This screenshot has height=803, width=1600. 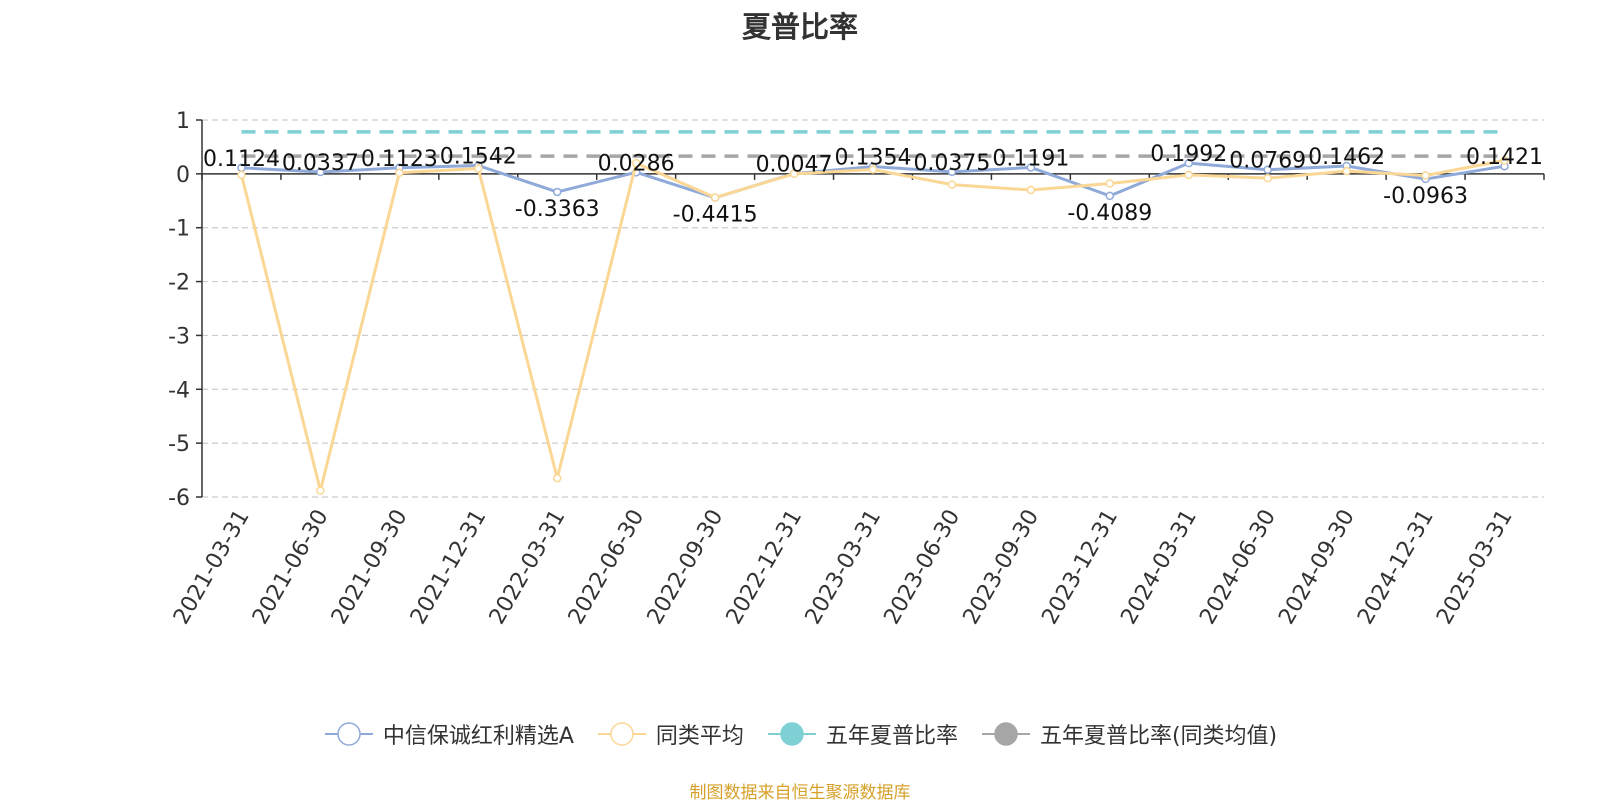 I want to click on x-tick-label: 2023-09-30, so click(x=1001, y=567).